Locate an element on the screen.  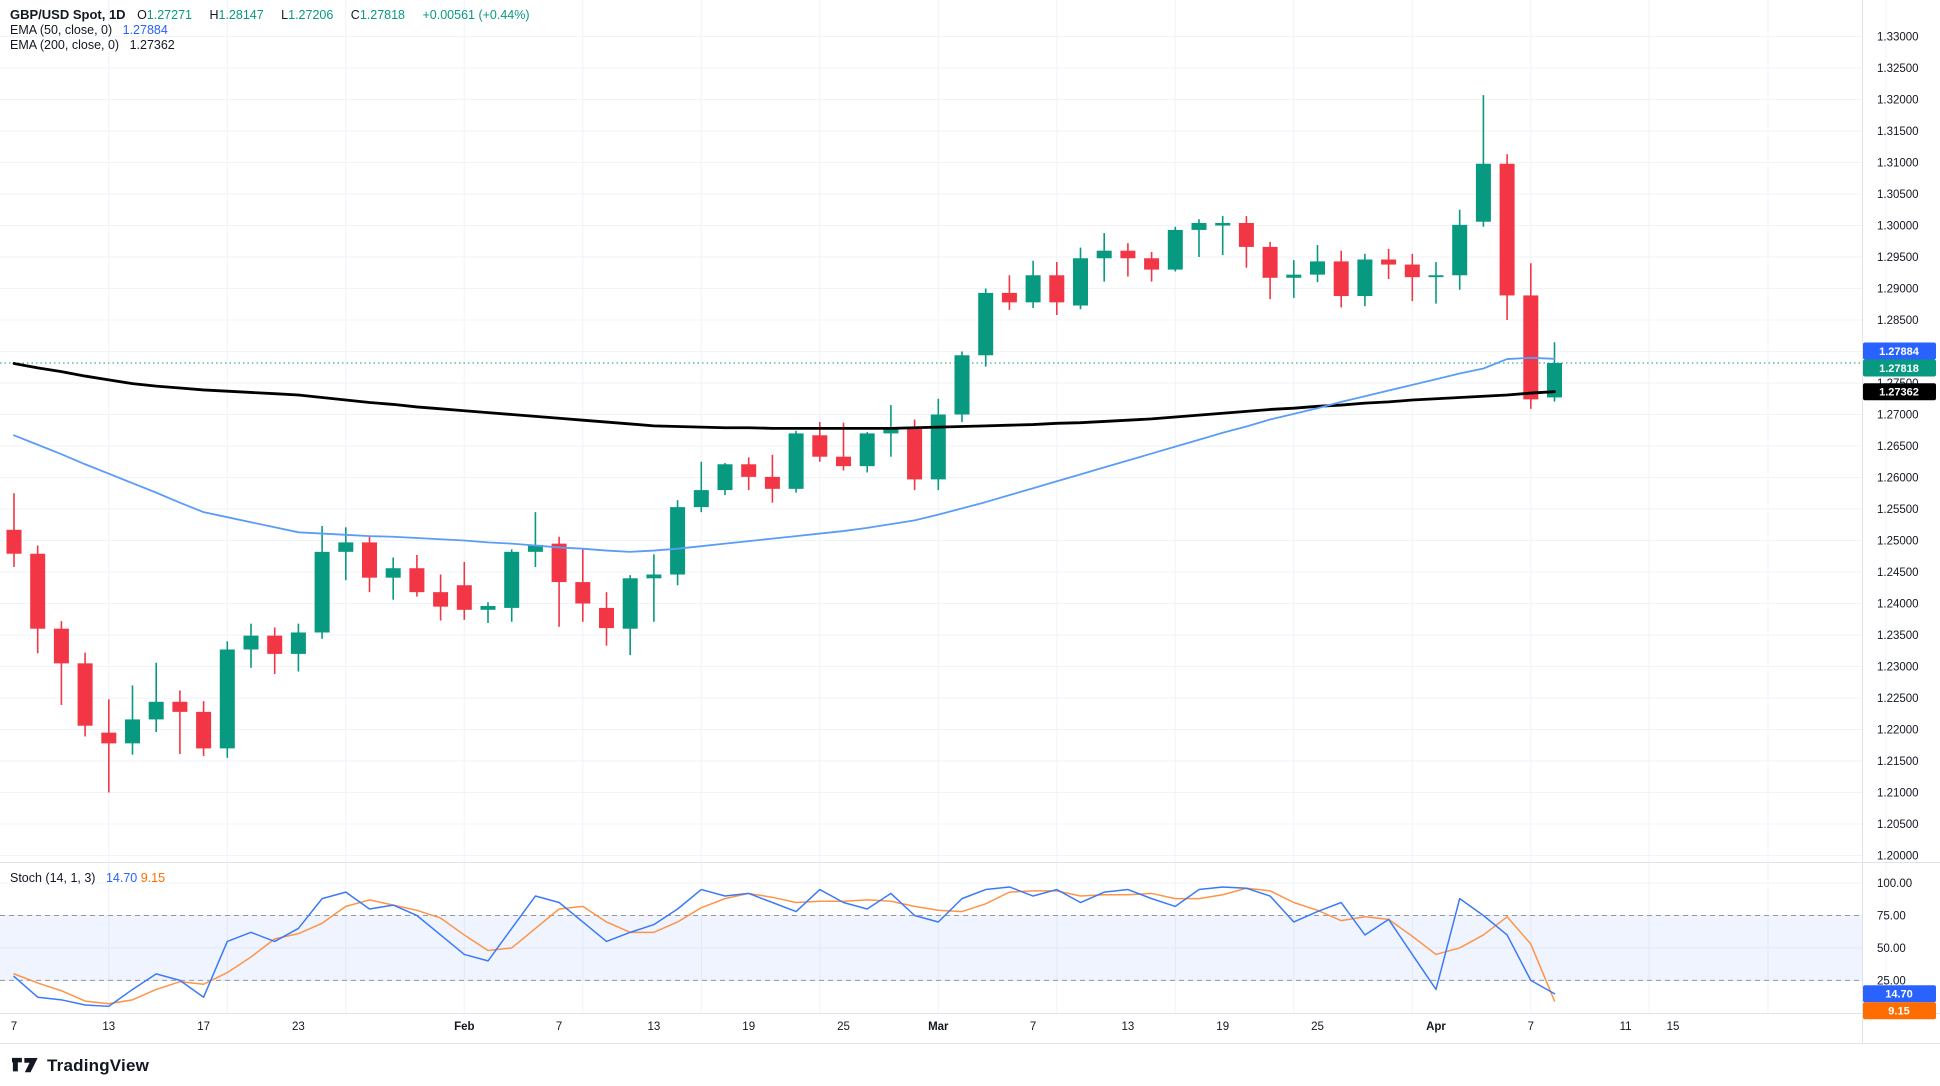
svg-text: 1.24500 is located at coordinates (1898, 573).